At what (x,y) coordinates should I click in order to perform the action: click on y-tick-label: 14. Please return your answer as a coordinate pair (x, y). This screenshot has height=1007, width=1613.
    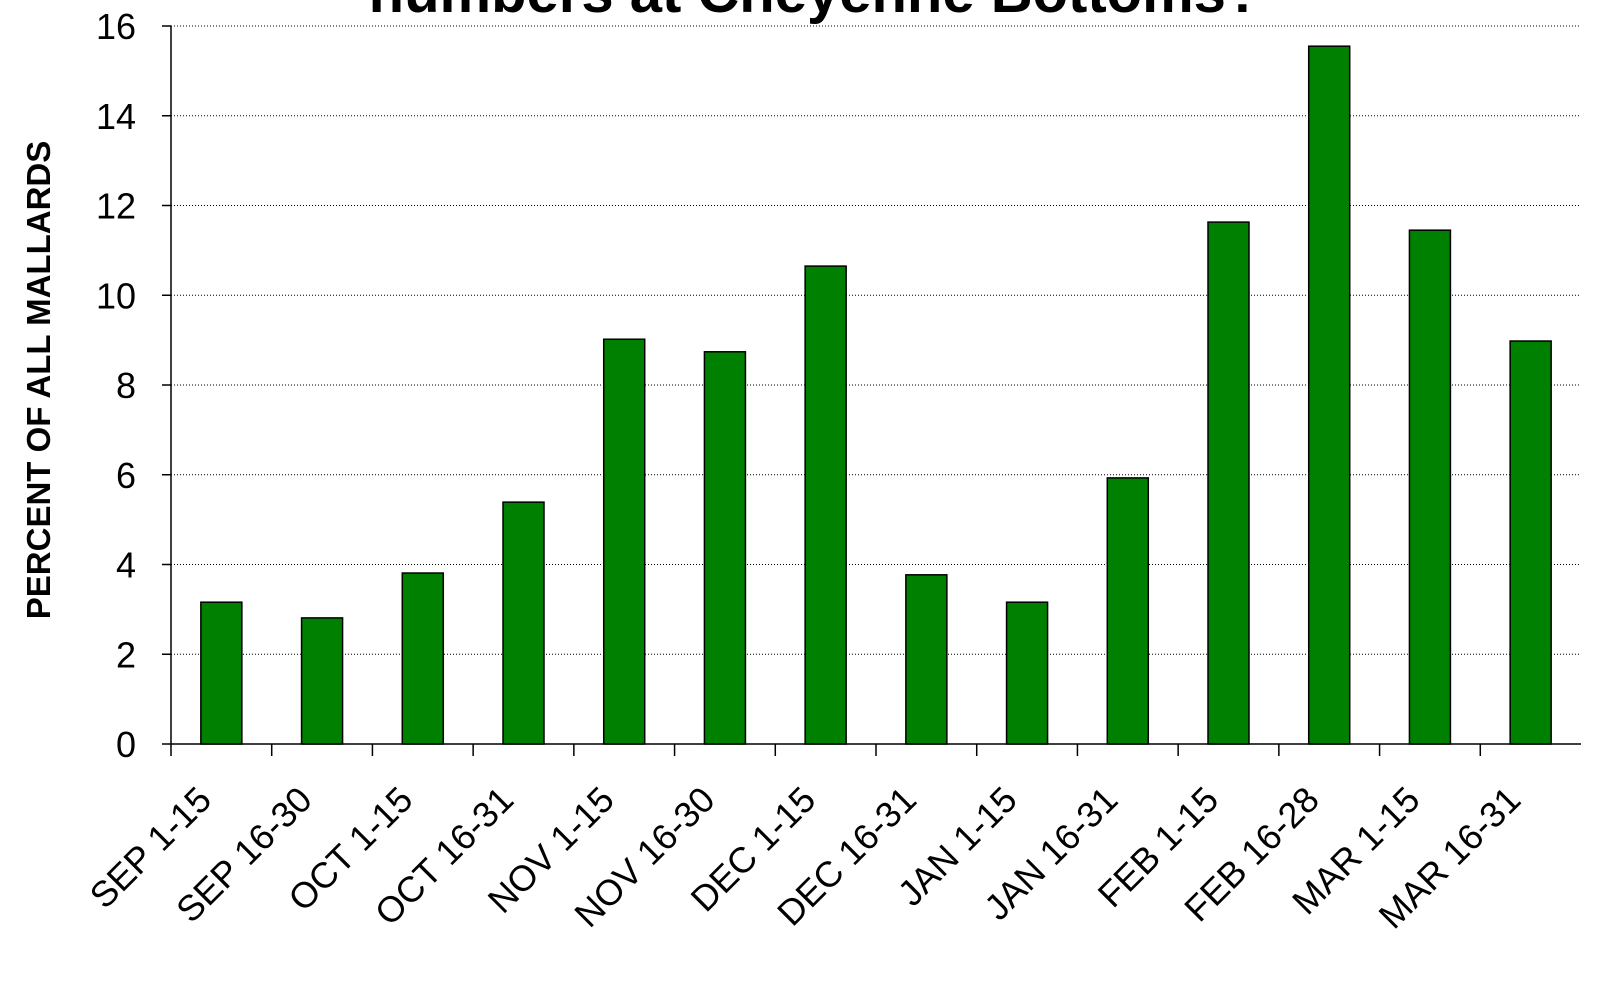
    Looking at the image, I should click on (116, 116).